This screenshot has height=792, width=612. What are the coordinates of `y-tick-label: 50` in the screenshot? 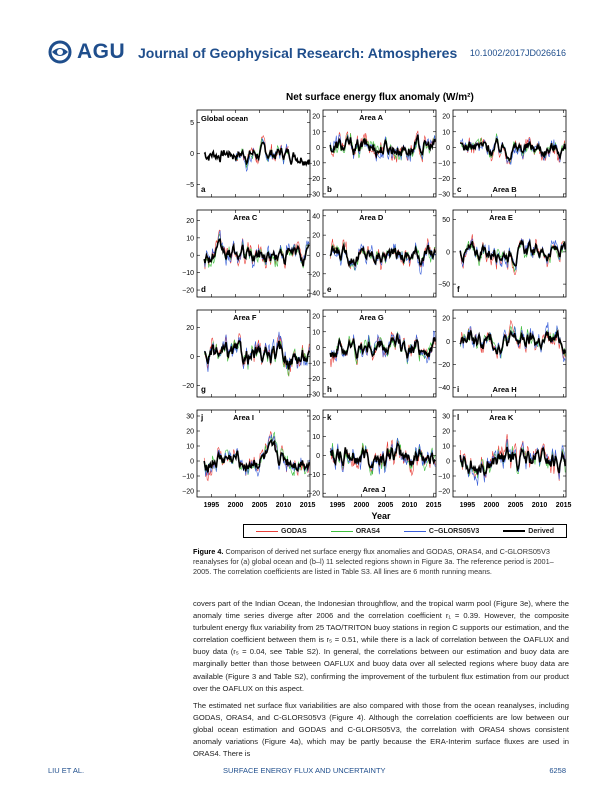 It's located at (446, 220).